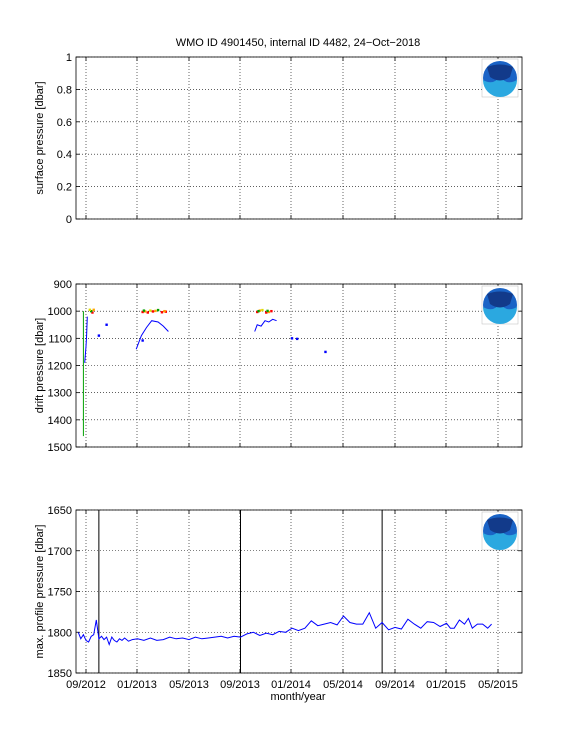 The image size is (576, 756). Describe the element at coordinates (64, 188) in the screenshot. I see `y-tick-label: 0.2` at that location.